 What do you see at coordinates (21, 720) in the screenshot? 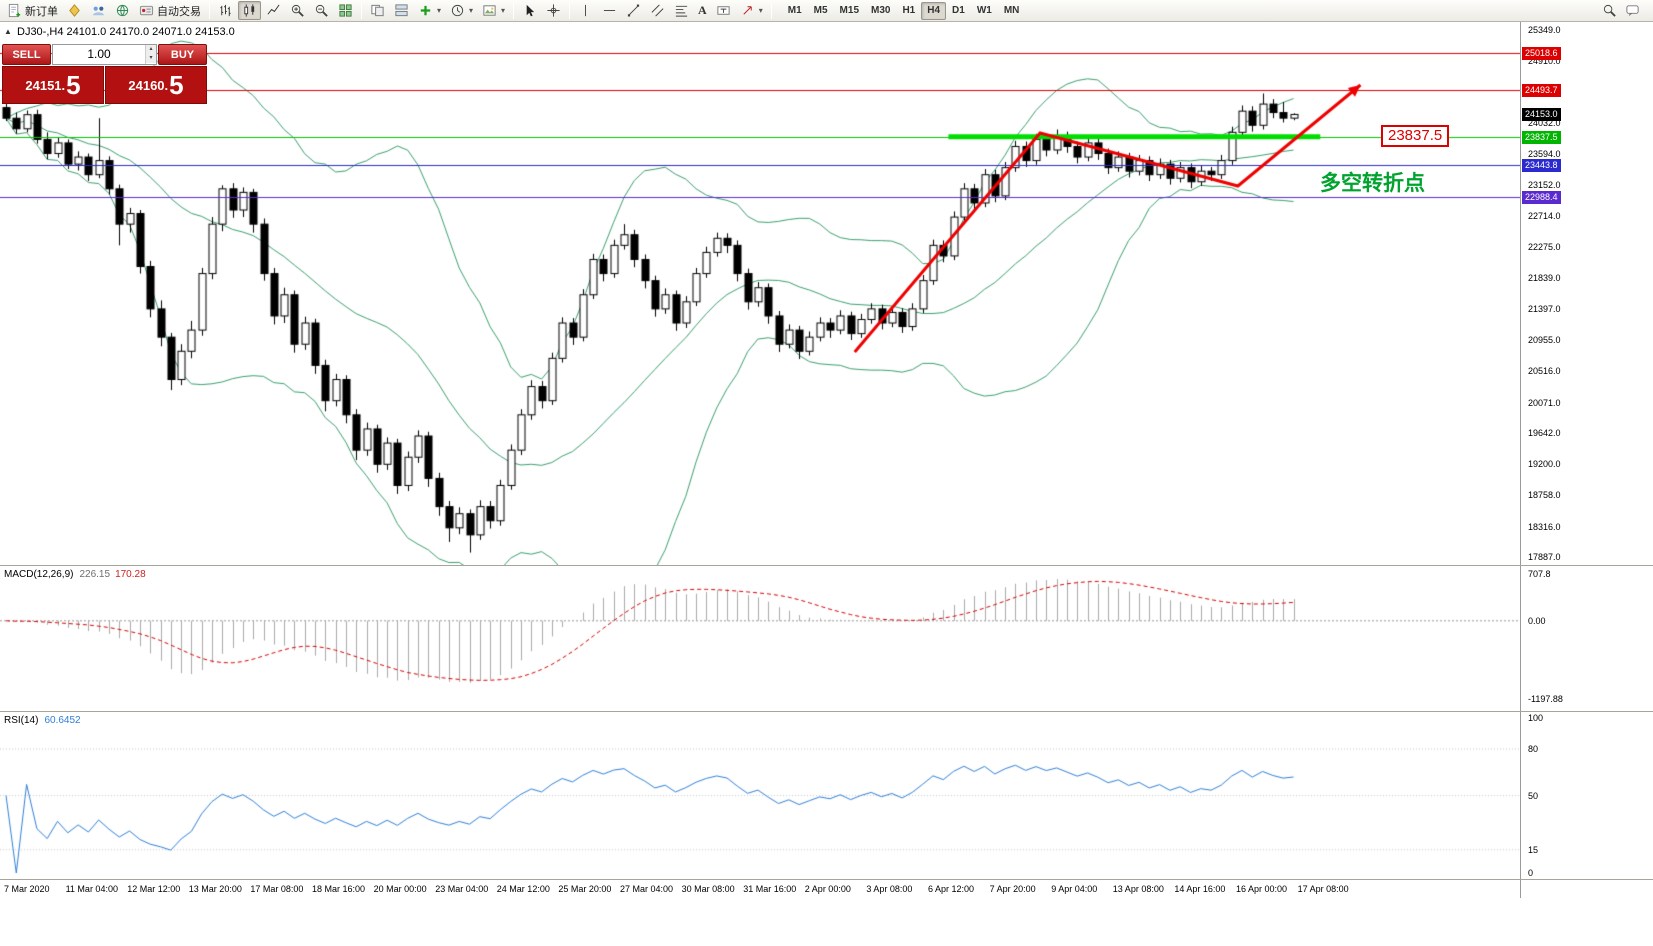
I see `rsi-name: RSI(14)` at bounding box center [21, 720].